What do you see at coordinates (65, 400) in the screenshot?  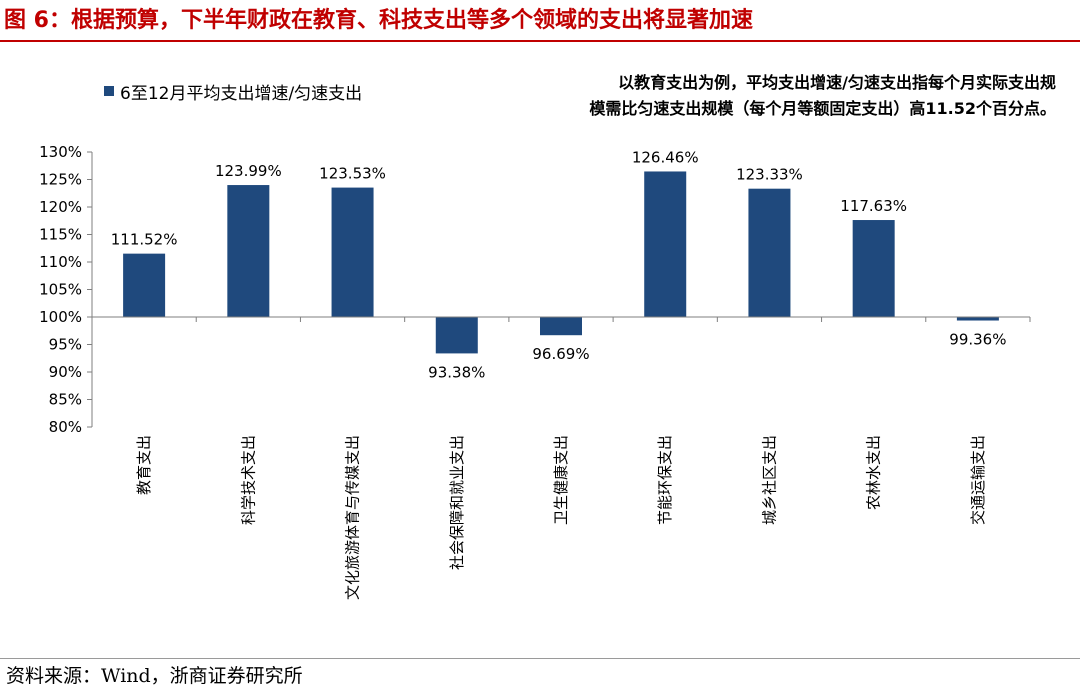 I see `y-tick-label: 85%` at bounding box center [65, 400].